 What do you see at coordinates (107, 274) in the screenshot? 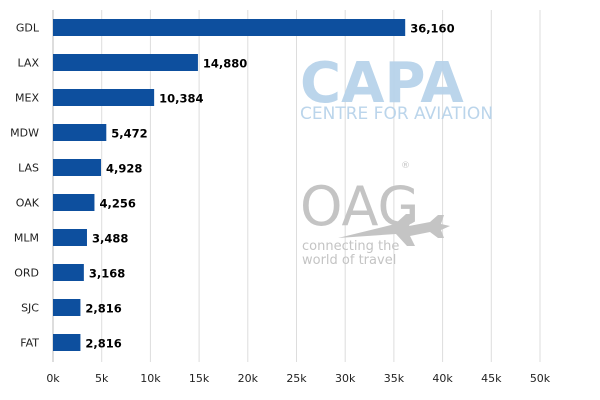
I see `data-label: 3,168` at bounding box center [107, 274].